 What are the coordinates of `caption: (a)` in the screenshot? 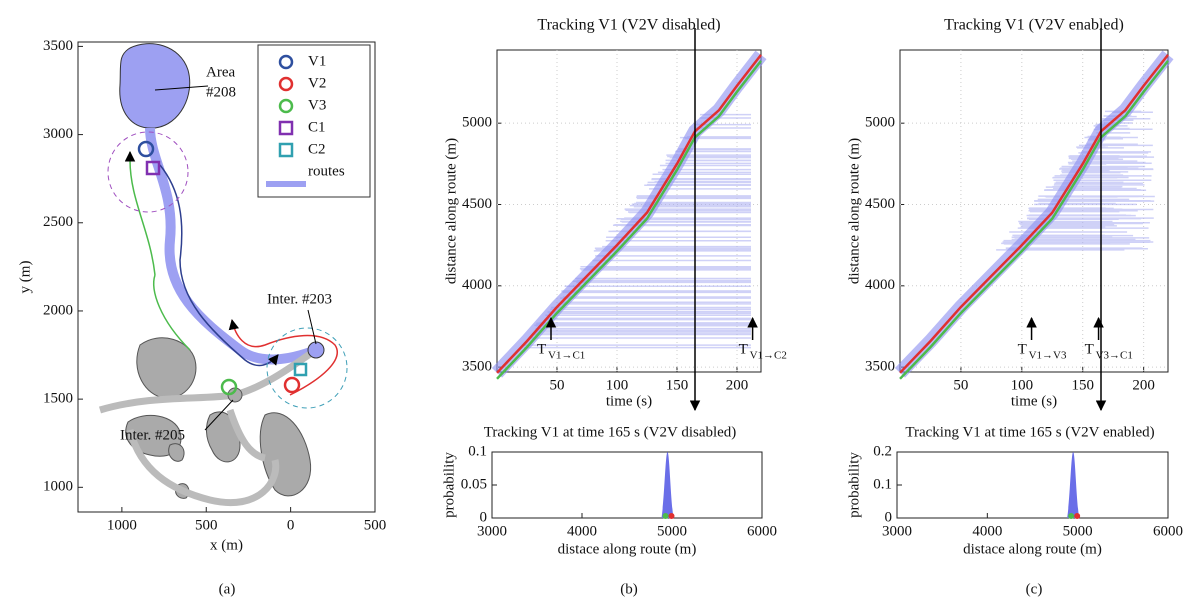 It's located at (227, 589).